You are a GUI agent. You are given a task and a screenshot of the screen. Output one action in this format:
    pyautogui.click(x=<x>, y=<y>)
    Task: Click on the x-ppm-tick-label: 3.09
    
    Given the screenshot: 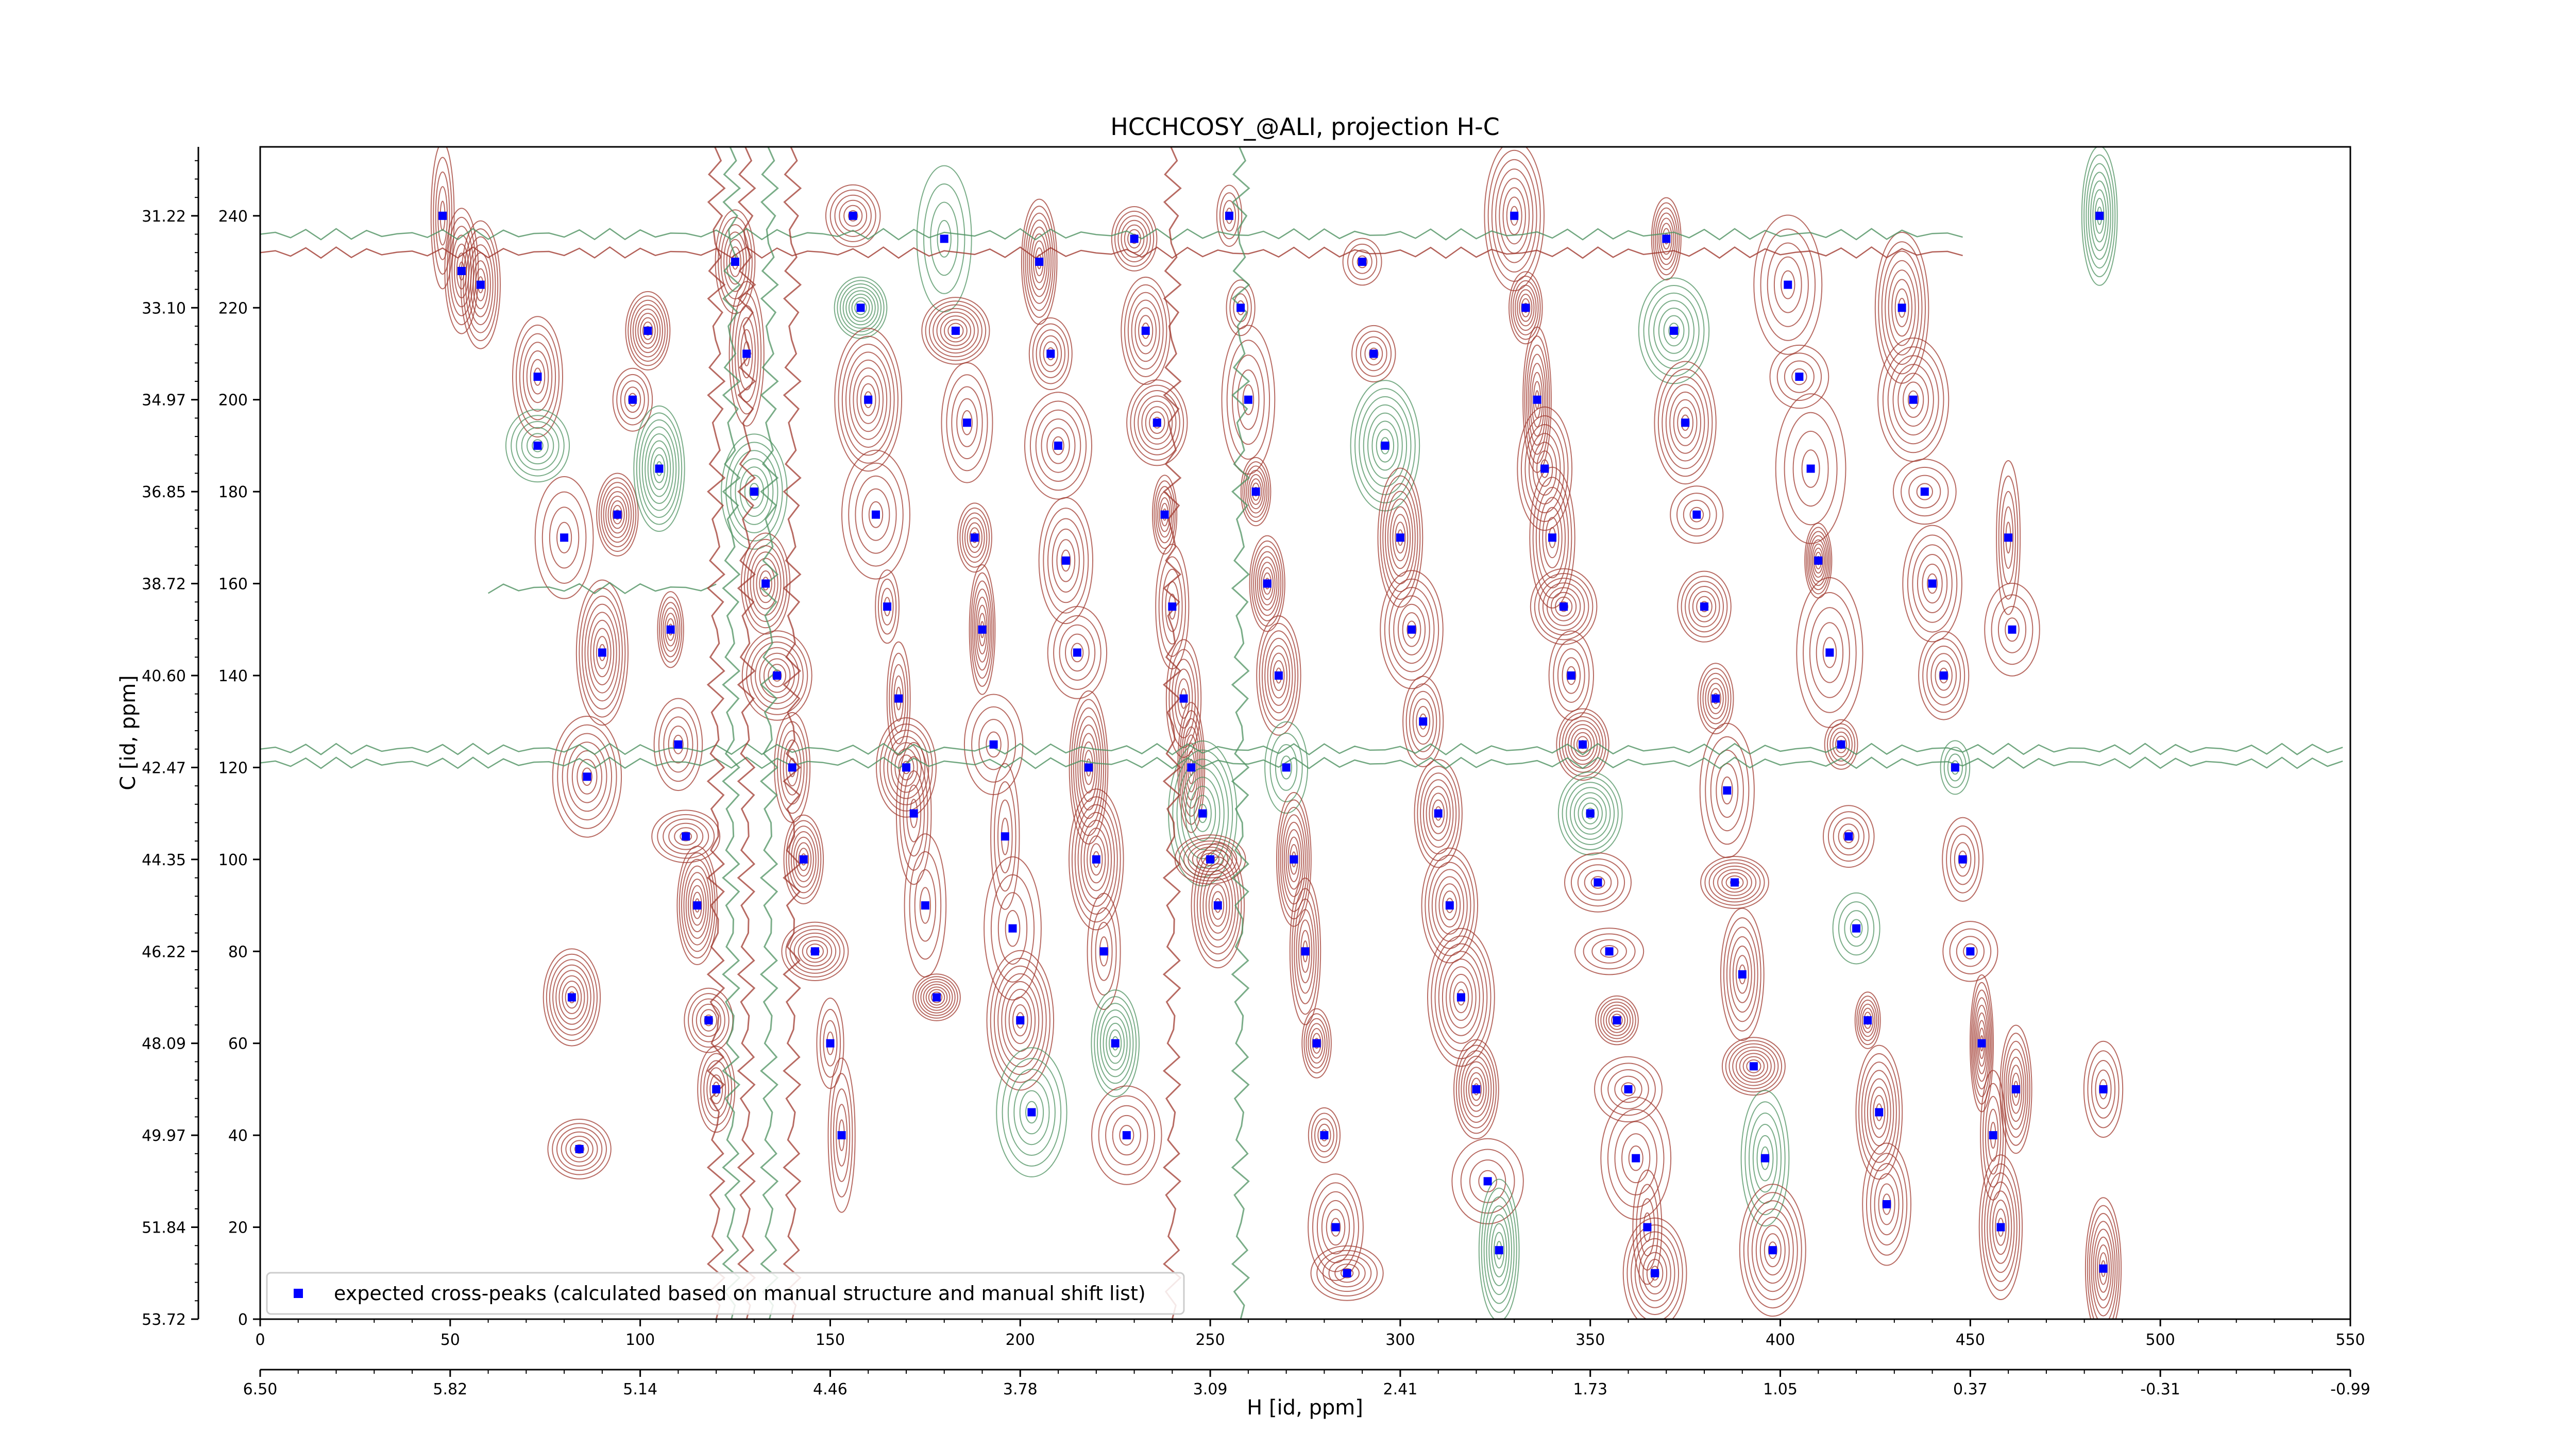 What is the action you would take?
    pyautogui.click(x=1210, y=1389)
    